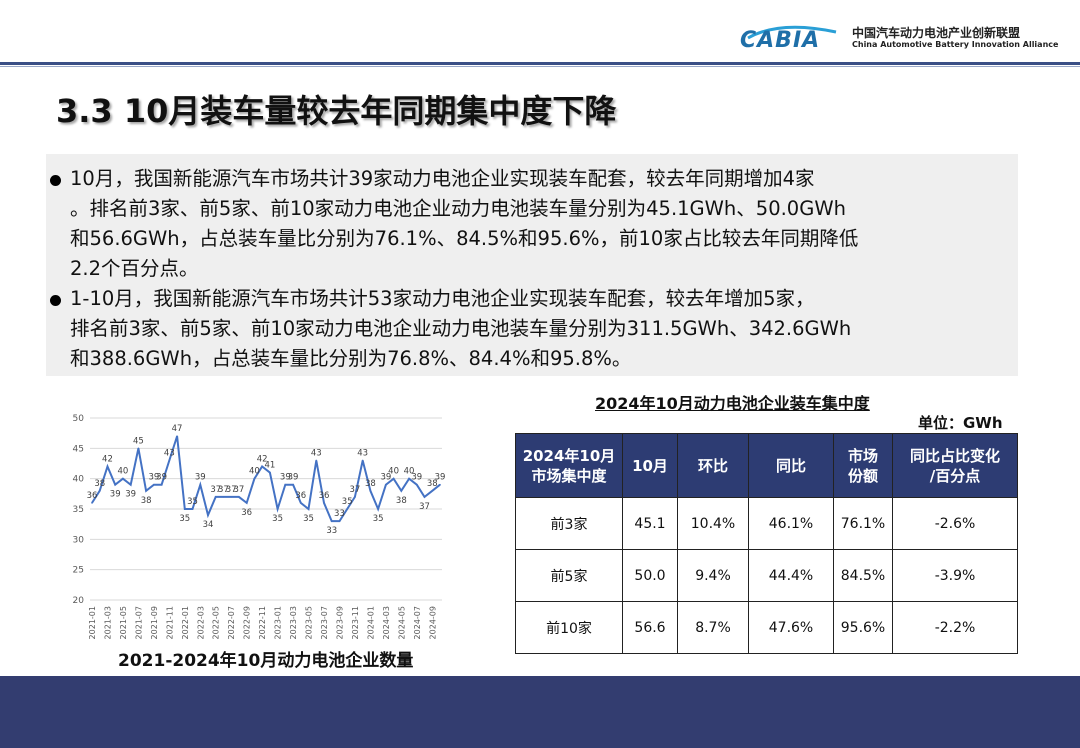 This screenshot has height=748, width=1080. What do you see at coordinates (955, 465) in the screenshot?
I see `table-header-cell: 同比占比变化 /百分点` at bounding box center [955, 465].